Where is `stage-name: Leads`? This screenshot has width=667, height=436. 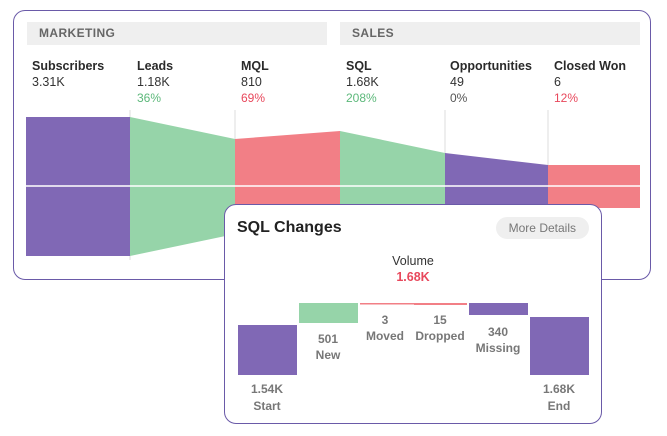 stage-name: Leads is located at coordinates (155, 66).